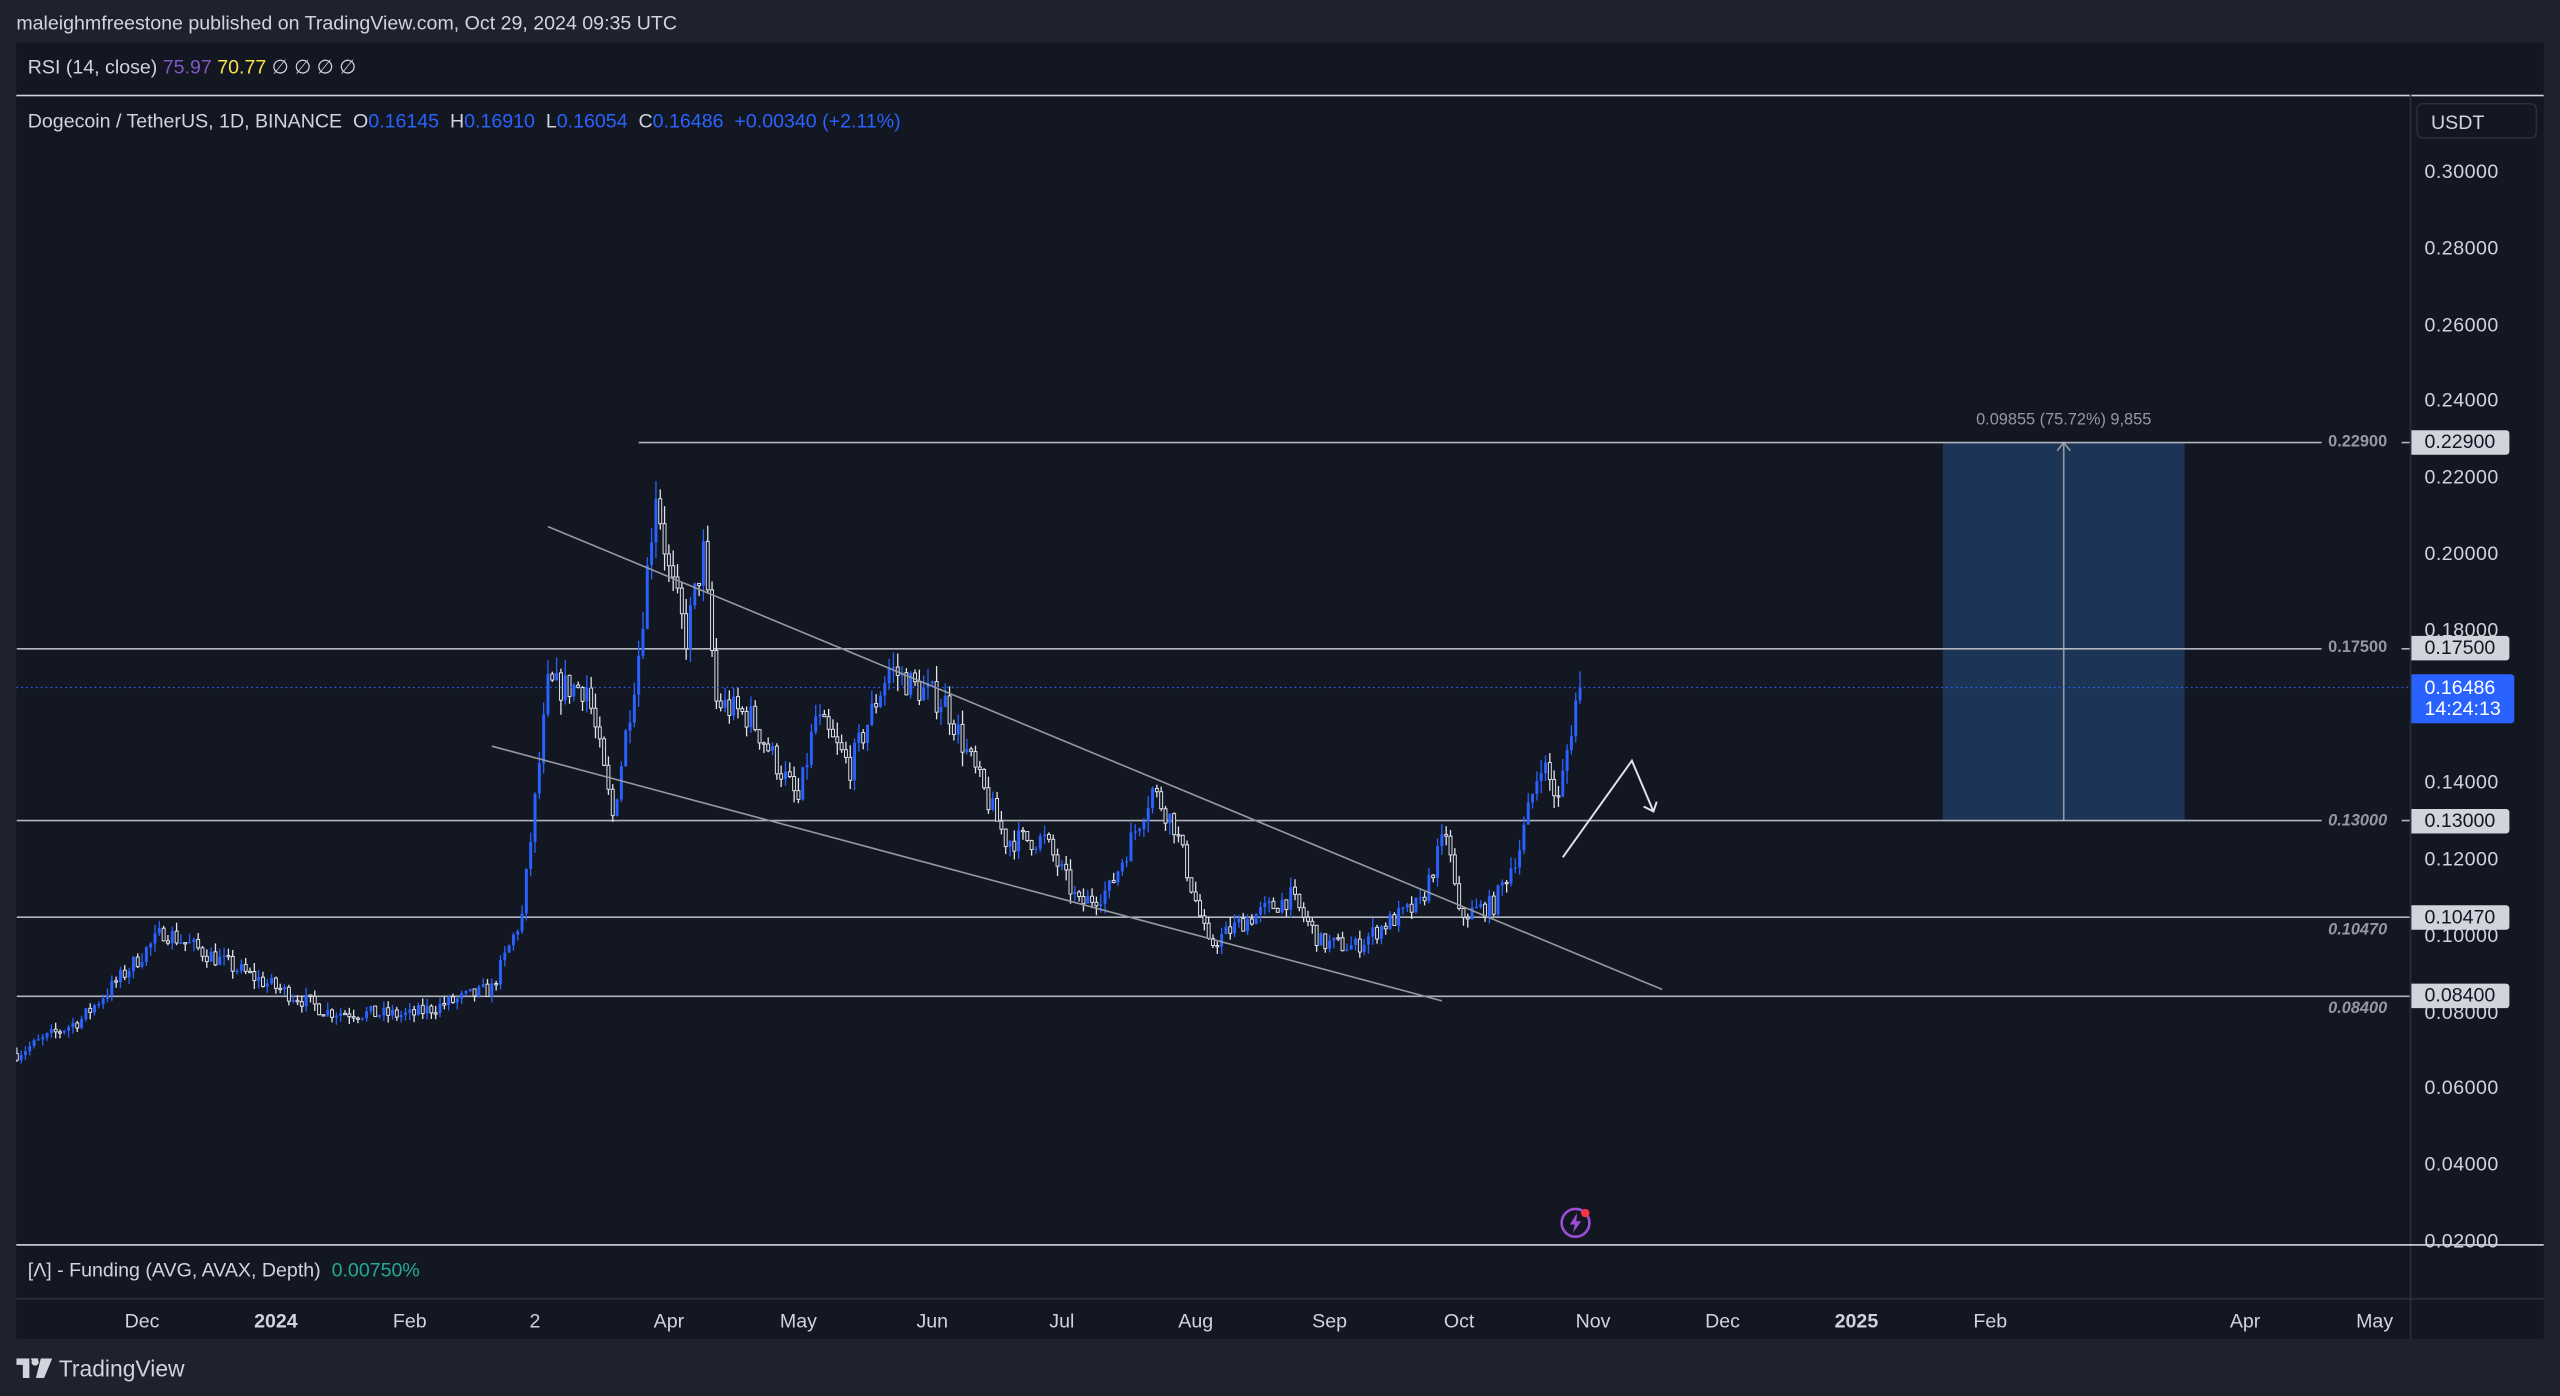  I want to click on symbol-name: Dogecoin / TetherUS, 1D, BINANCE, so click(185, 121).